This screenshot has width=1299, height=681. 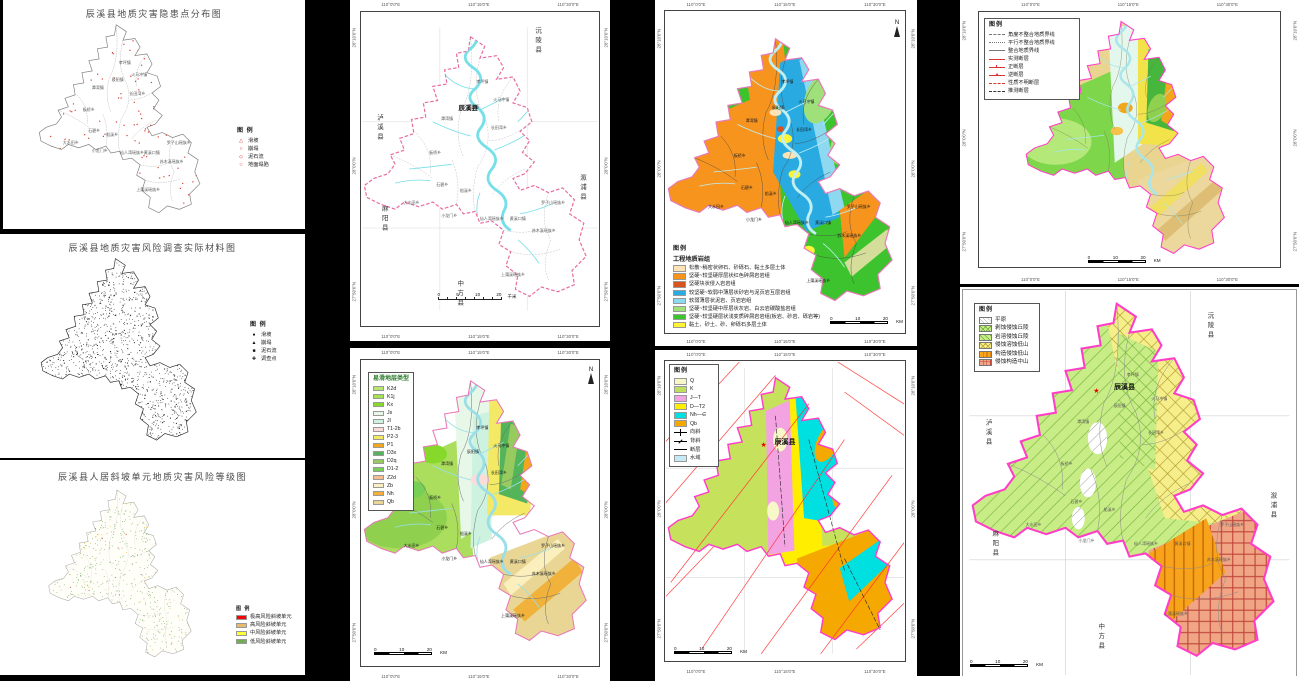 I want to click on legend-item: 实测断层, so click(x=1032, y=59).